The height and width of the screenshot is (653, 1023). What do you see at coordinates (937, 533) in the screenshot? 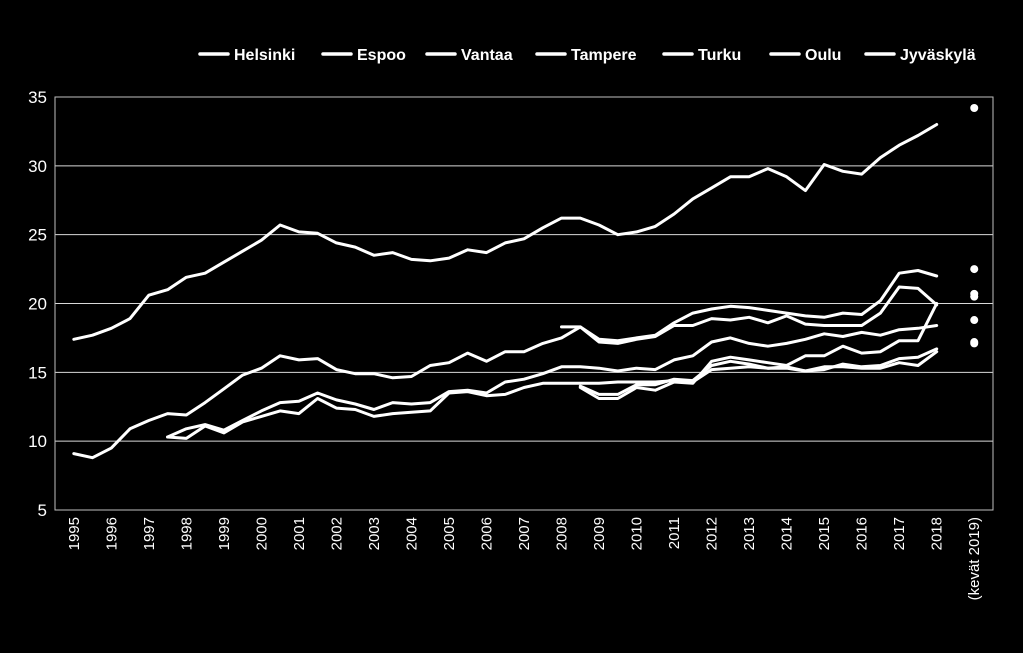
I see `x-tick-label: 2018` at bounding box center [937, 533].